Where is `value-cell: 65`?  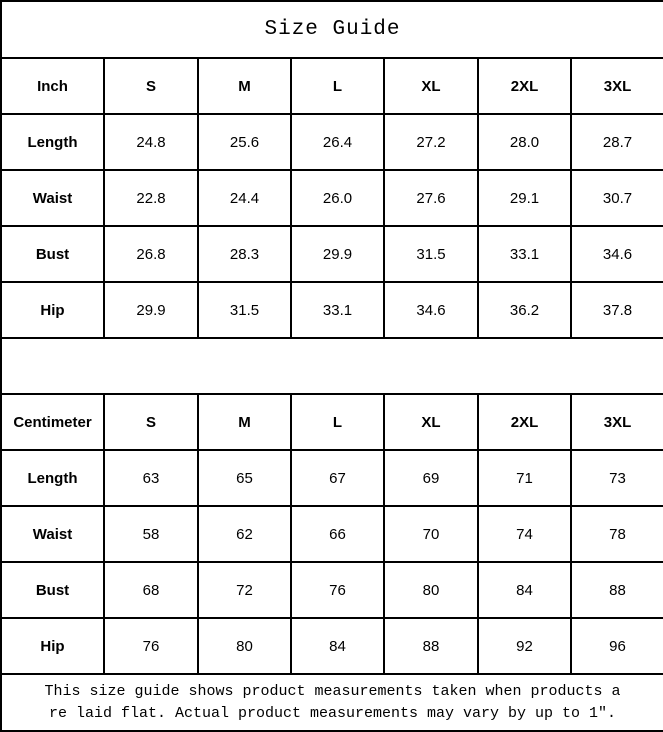 value-cell: 65 is located at coordinates (244, 478).